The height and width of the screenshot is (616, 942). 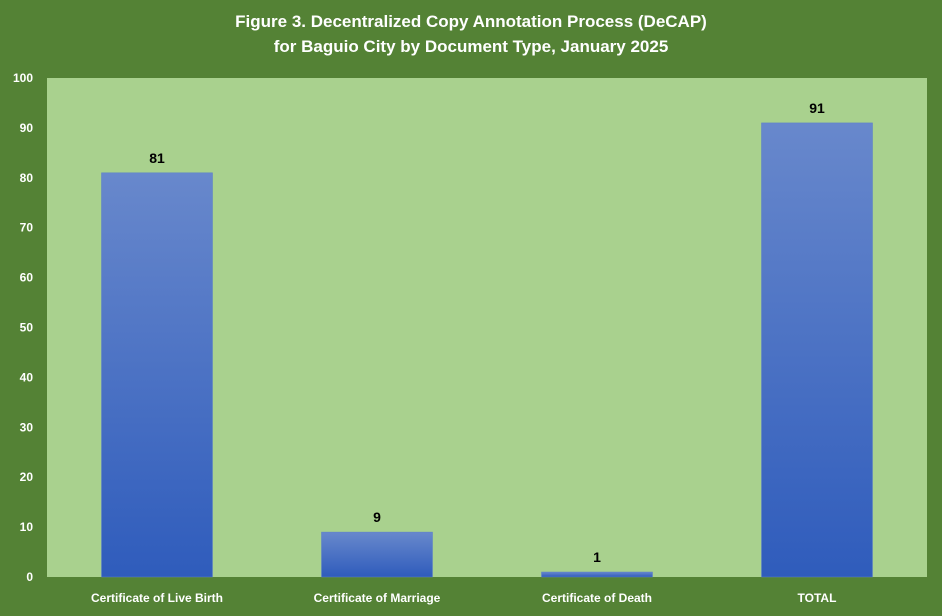 What do you see at coordinates (27, 477) in the screenshot?
I see `y-tick-label: 20` at bounding box center [27, 477].